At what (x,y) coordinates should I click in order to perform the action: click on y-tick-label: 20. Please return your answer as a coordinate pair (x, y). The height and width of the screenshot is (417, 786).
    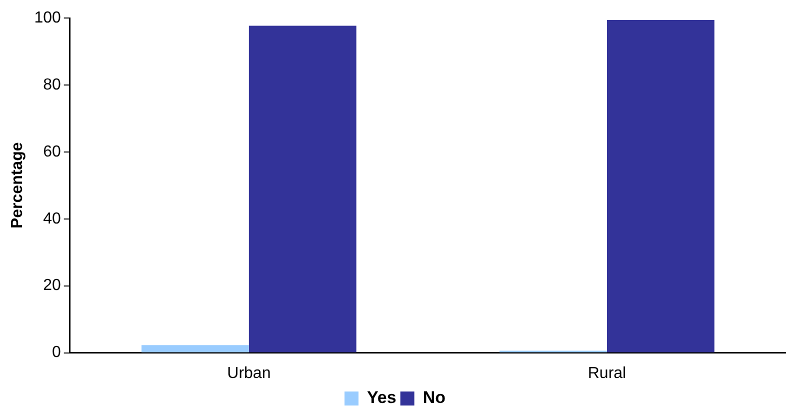
    Looking at the image, I should click on (52, 285).